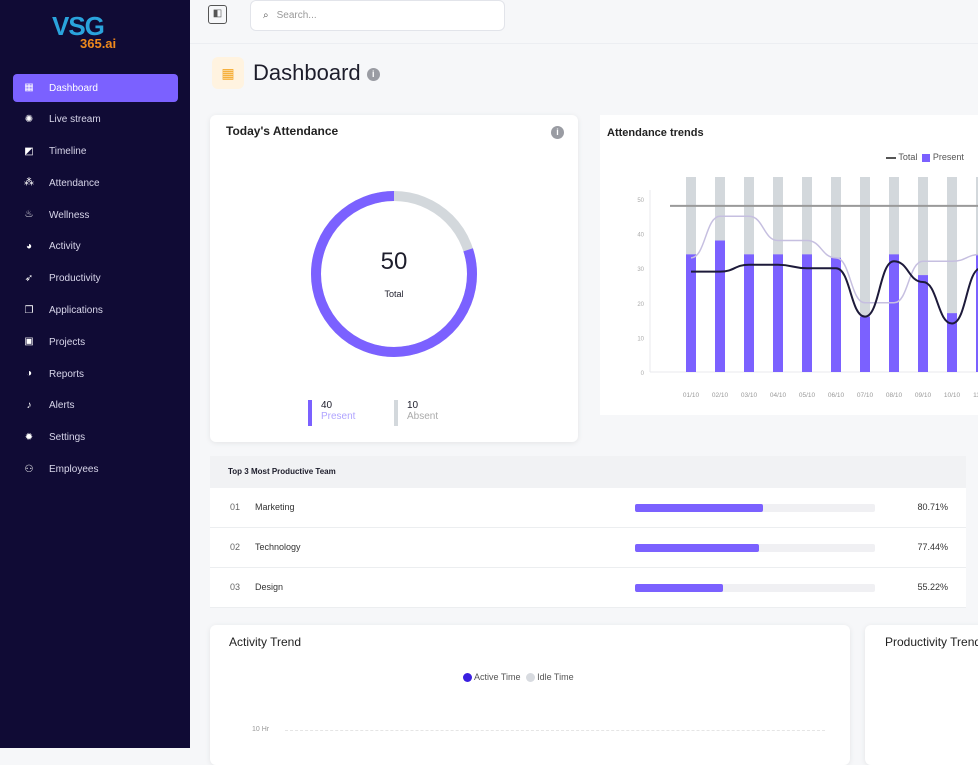 The width and height of the screenshot is (978, 765). What do you see at coordinates (720, 395) in the screenshot?
I see `x-tick-label: 02/10` at bounding box center [720, 395].